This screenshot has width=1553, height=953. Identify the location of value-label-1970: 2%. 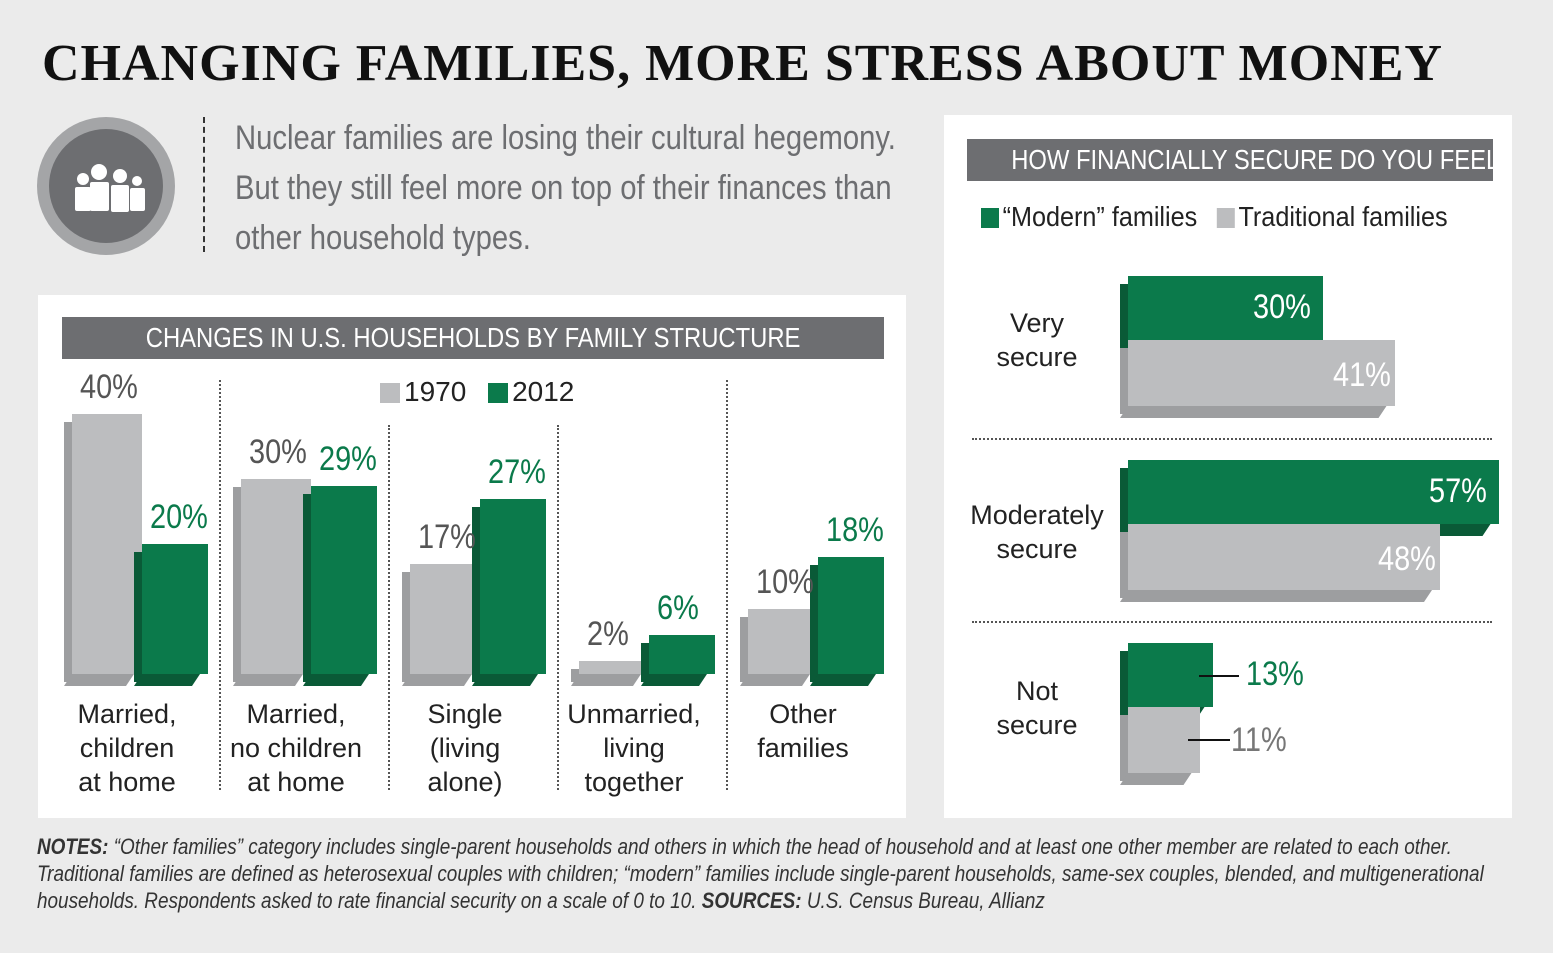
(608, 634).